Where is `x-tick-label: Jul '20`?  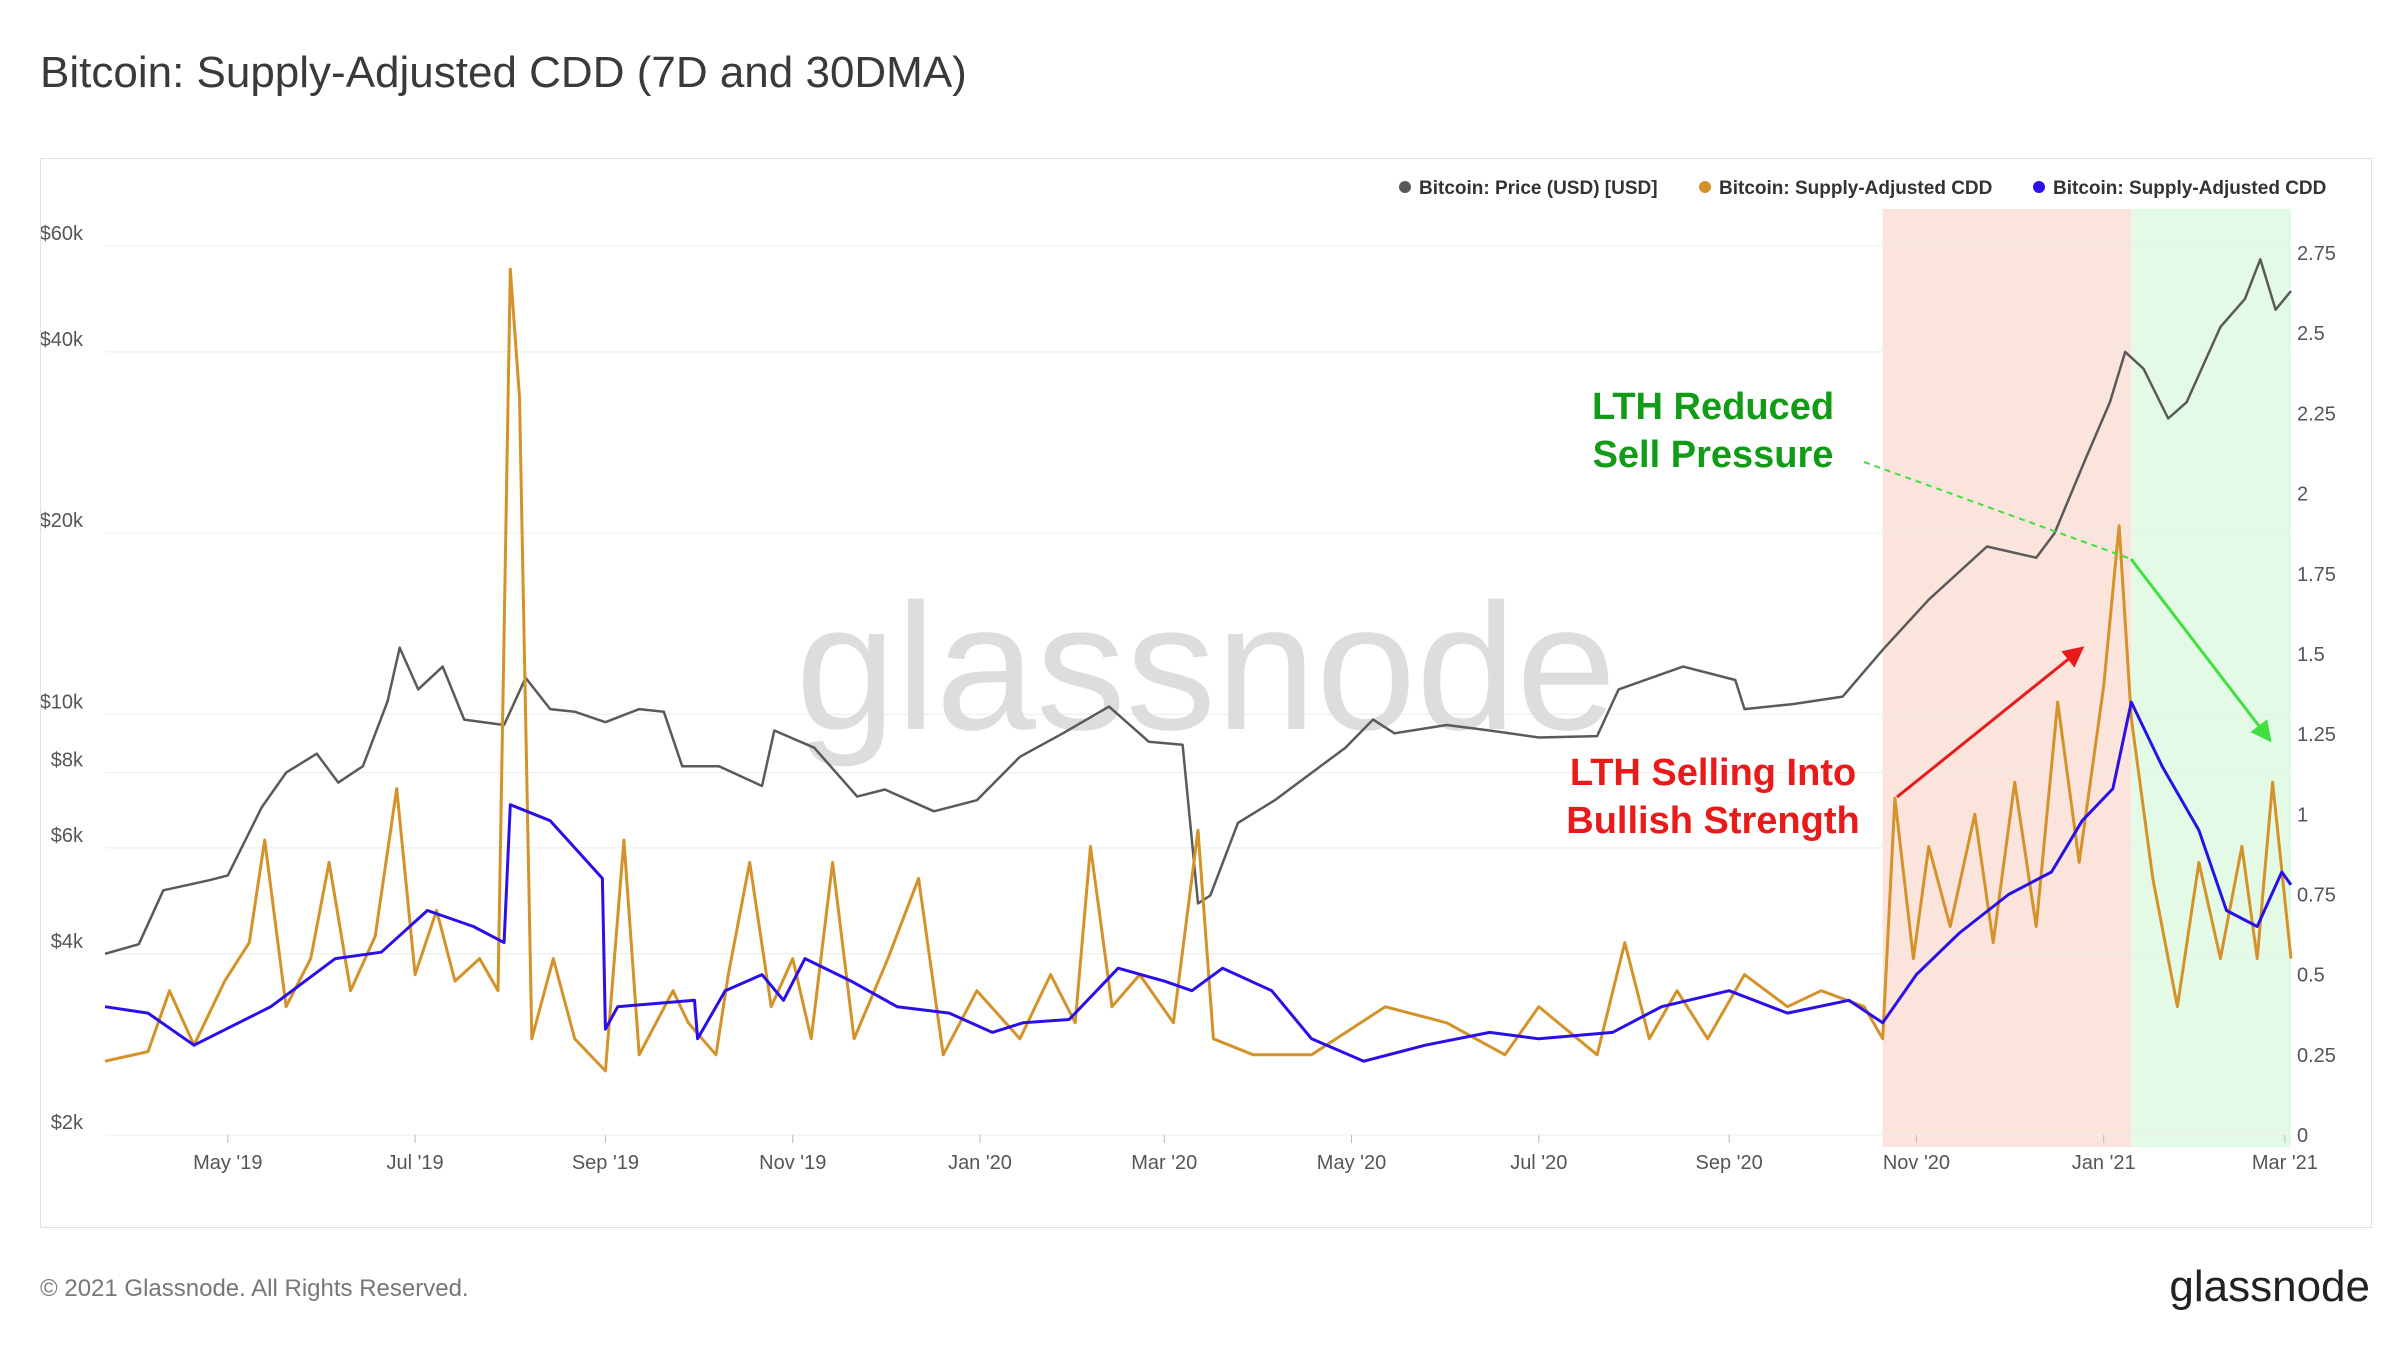 x-tick-label: Jul '20 is located at coordinates (1538, 1163).